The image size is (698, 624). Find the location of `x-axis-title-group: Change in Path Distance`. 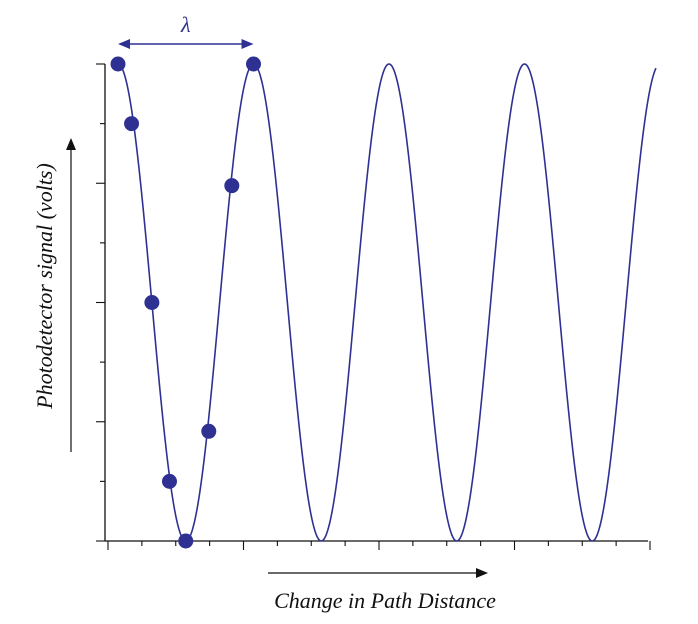

x-axis-title-group: Change in Path Distance is located at coordinates (382, 590).